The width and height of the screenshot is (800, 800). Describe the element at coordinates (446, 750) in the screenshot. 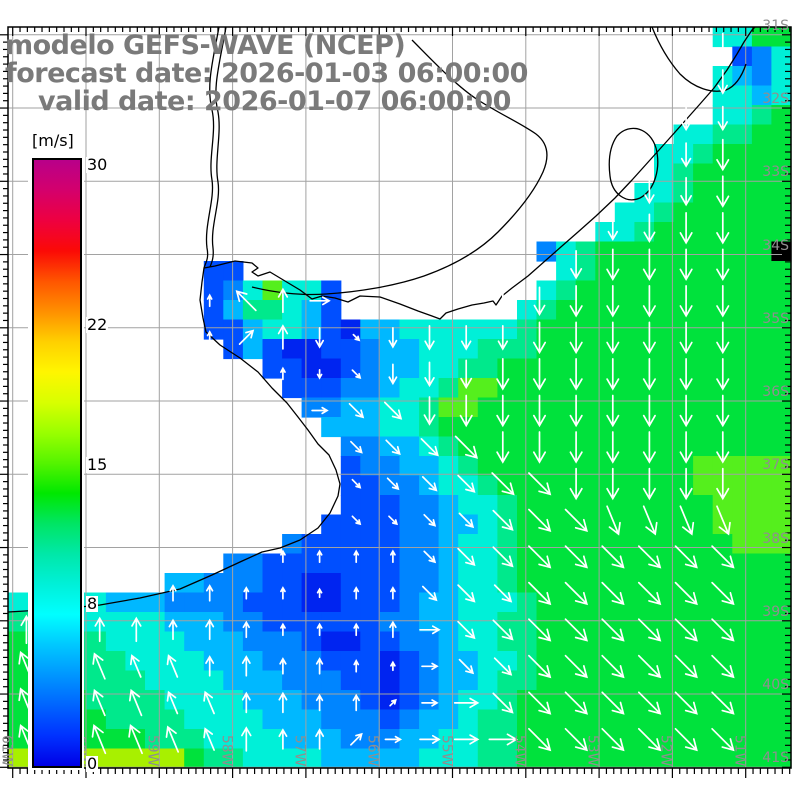

I see `longitude-label: 55W` at that location.